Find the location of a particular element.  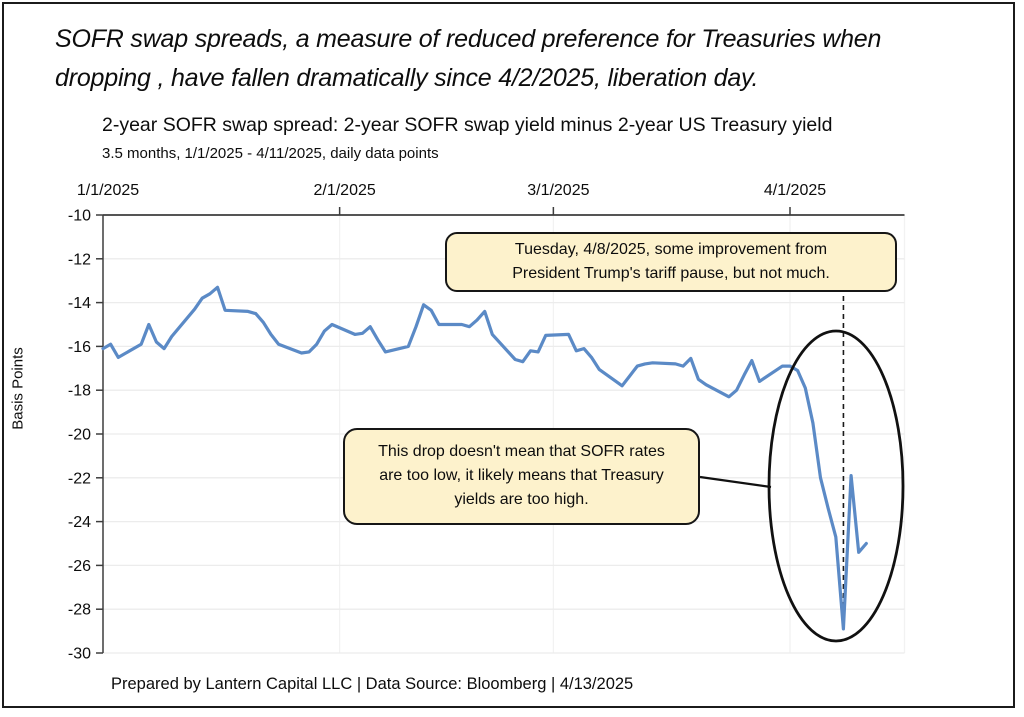

x-tick-label: 3/1/2025 is located at coordinates (558, 190).